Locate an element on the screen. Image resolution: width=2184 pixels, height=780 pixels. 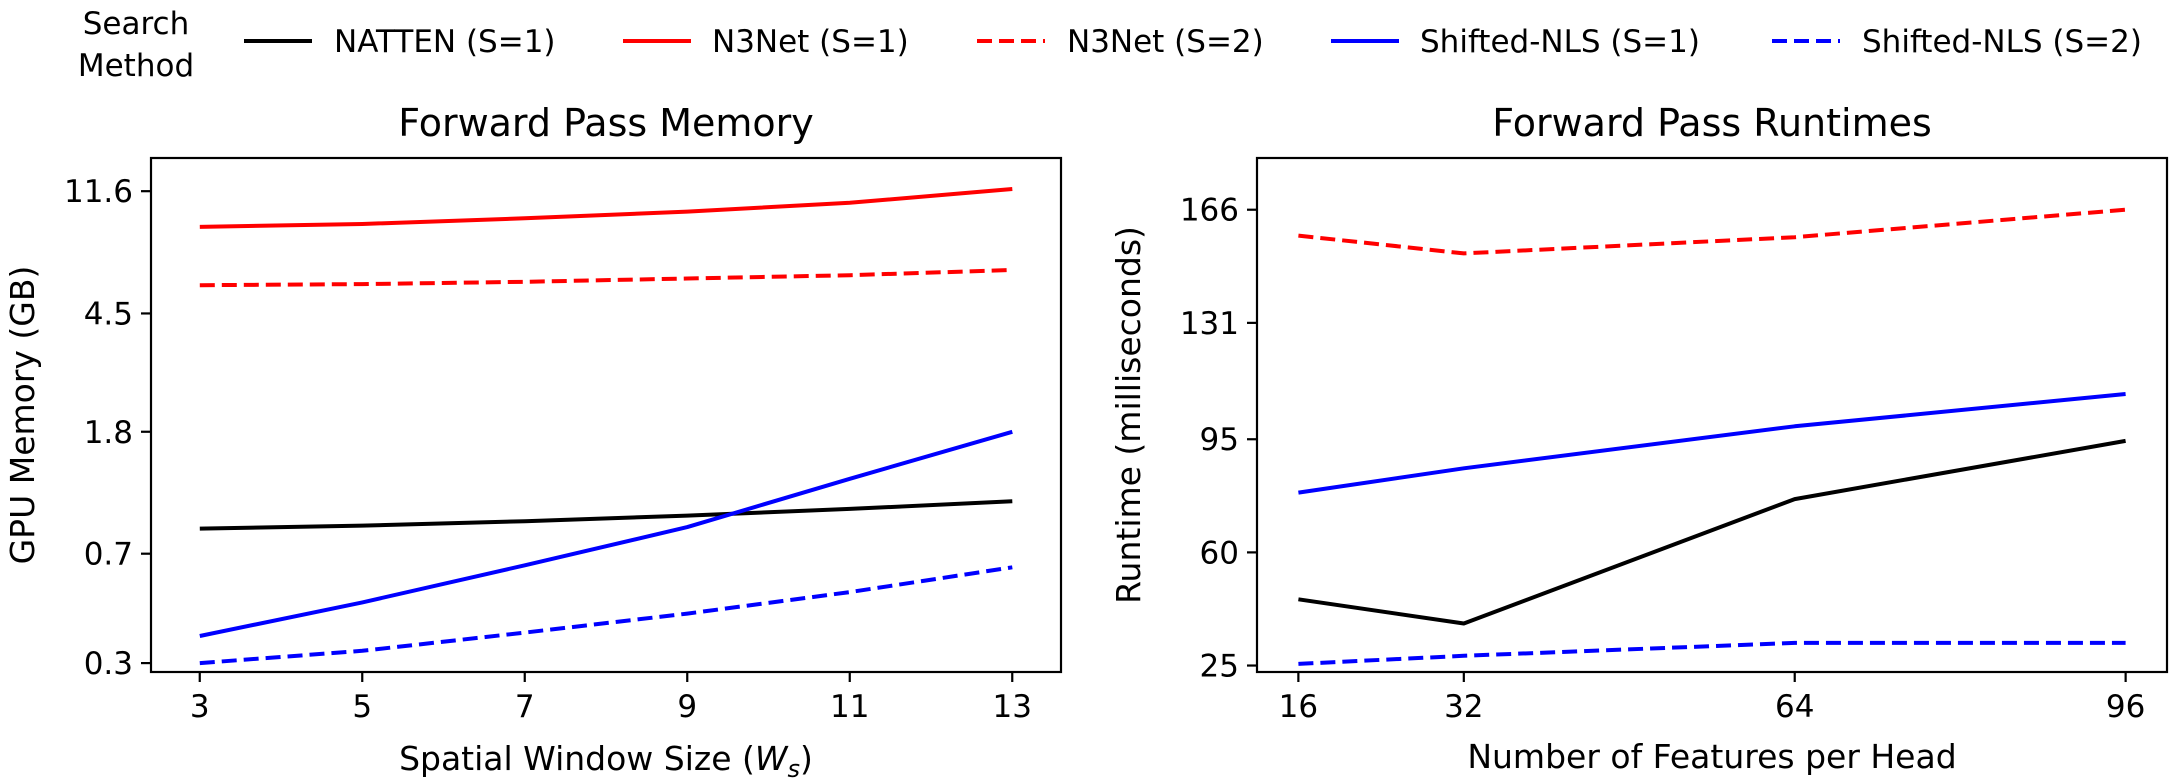
runtime-x-axis-label: Number of Features per Head is located at coordinates (1711, 756).